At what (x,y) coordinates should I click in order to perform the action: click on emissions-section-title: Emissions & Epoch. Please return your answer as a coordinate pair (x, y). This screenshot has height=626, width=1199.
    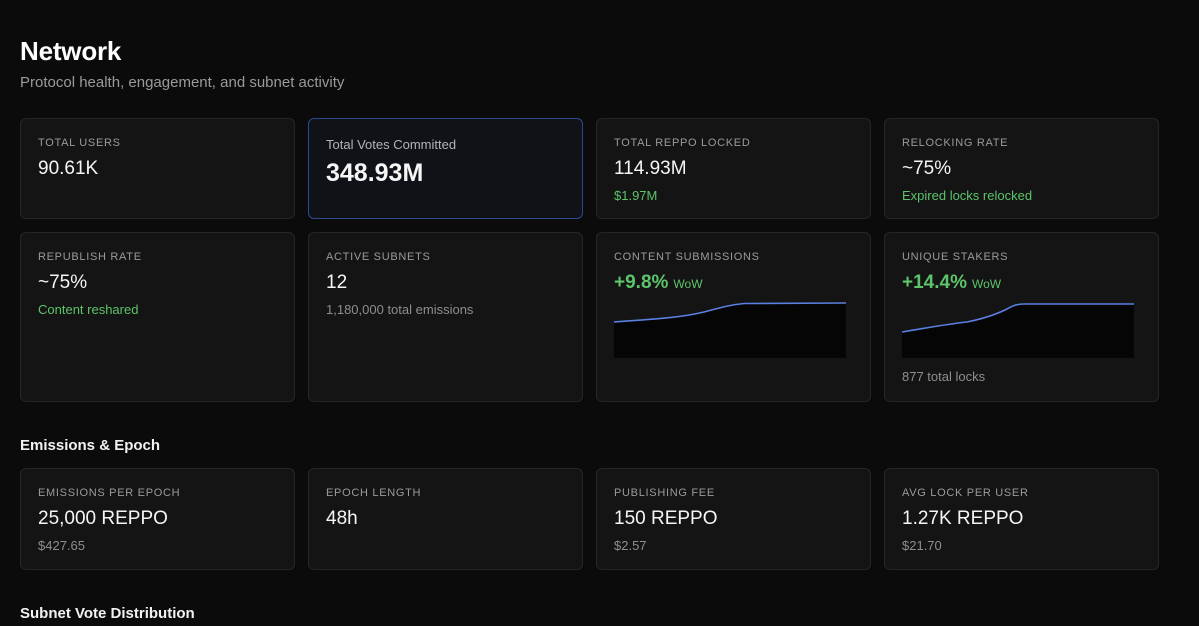
    Looking at the image, I should click on (90, 445).